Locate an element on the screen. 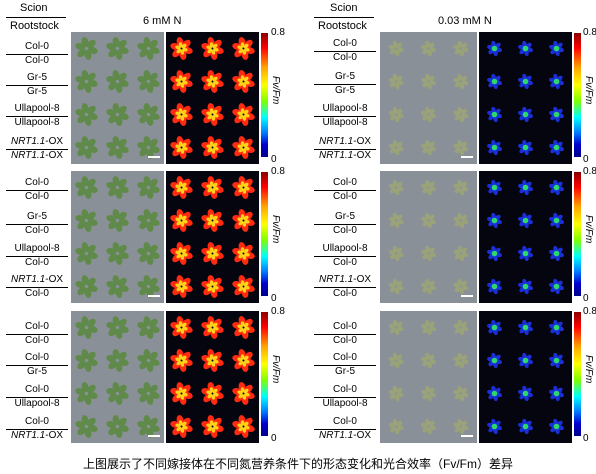 Image resolution: width=596 pixels, height=474 pixels. right-p3-r3-rootstock: Ullapool-8 is located at coordinates (345, 403).